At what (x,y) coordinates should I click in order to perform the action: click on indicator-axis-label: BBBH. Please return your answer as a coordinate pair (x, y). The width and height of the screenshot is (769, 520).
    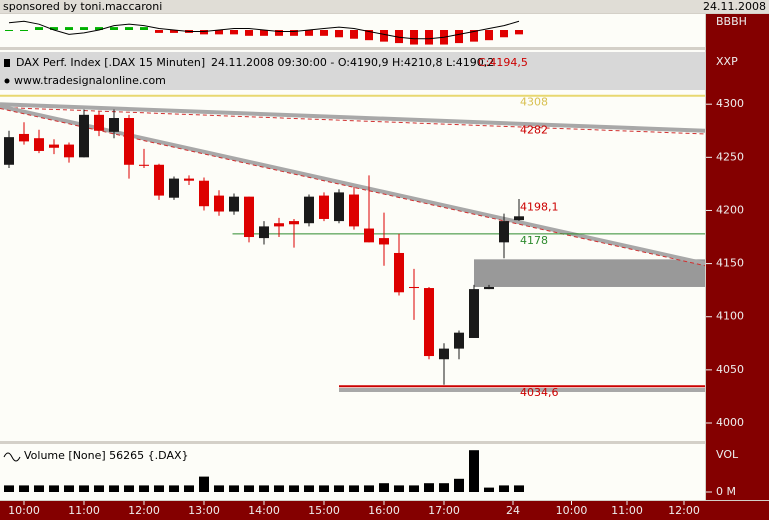
    Looking at the image, I should click on (731, 21).